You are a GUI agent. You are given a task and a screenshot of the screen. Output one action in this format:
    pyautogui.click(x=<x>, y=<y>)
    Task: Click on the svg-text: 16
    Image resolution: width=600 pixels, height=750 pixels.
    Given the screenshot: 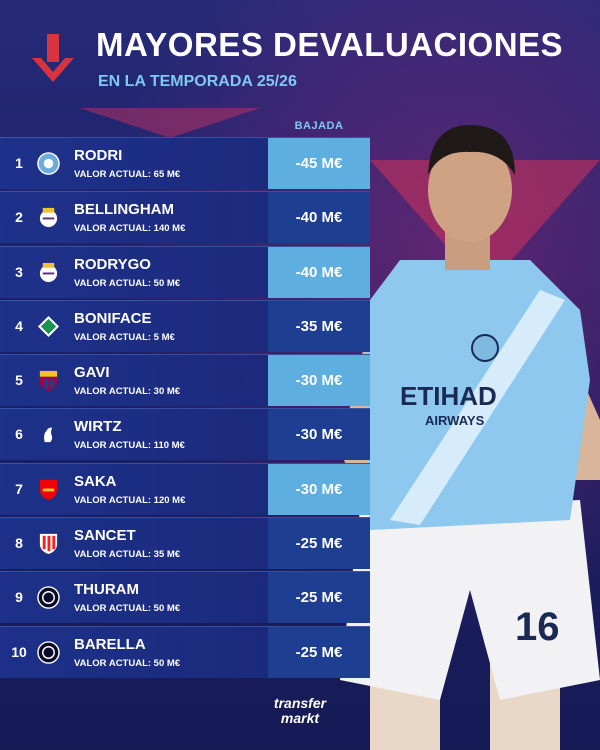 What is the action you would take?
    pyautogui.click(x=537, y=627)
    